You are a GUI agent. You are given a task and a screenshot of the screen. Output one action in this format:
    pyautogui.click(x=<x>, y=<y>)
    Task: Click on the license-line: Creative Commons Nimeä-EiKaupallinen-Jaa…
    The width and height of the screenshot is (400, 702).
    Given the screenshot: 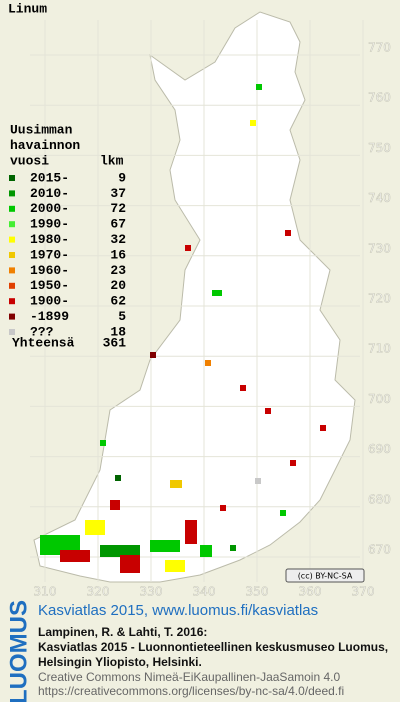 What is the action you would take?
    pyautogui.click(x=189, y=677)
    